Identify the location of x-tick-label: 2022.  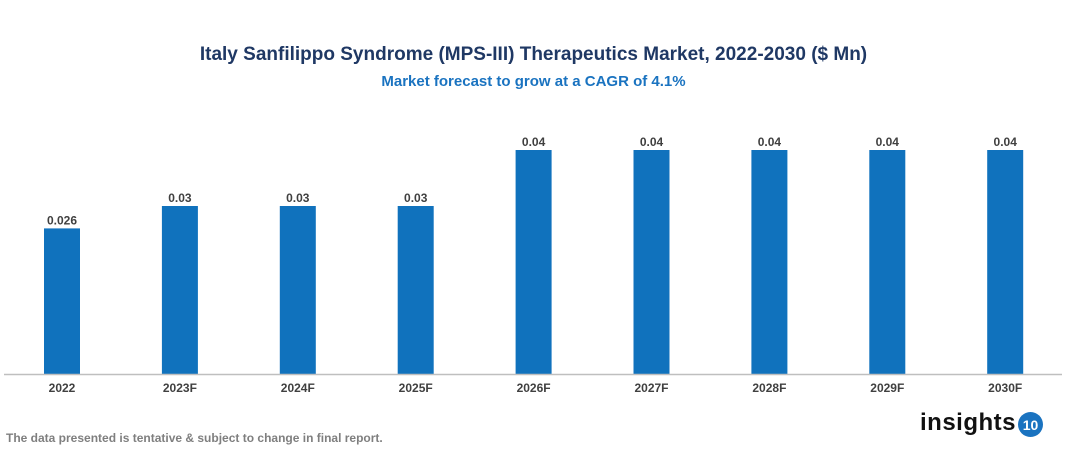
(62, 388).